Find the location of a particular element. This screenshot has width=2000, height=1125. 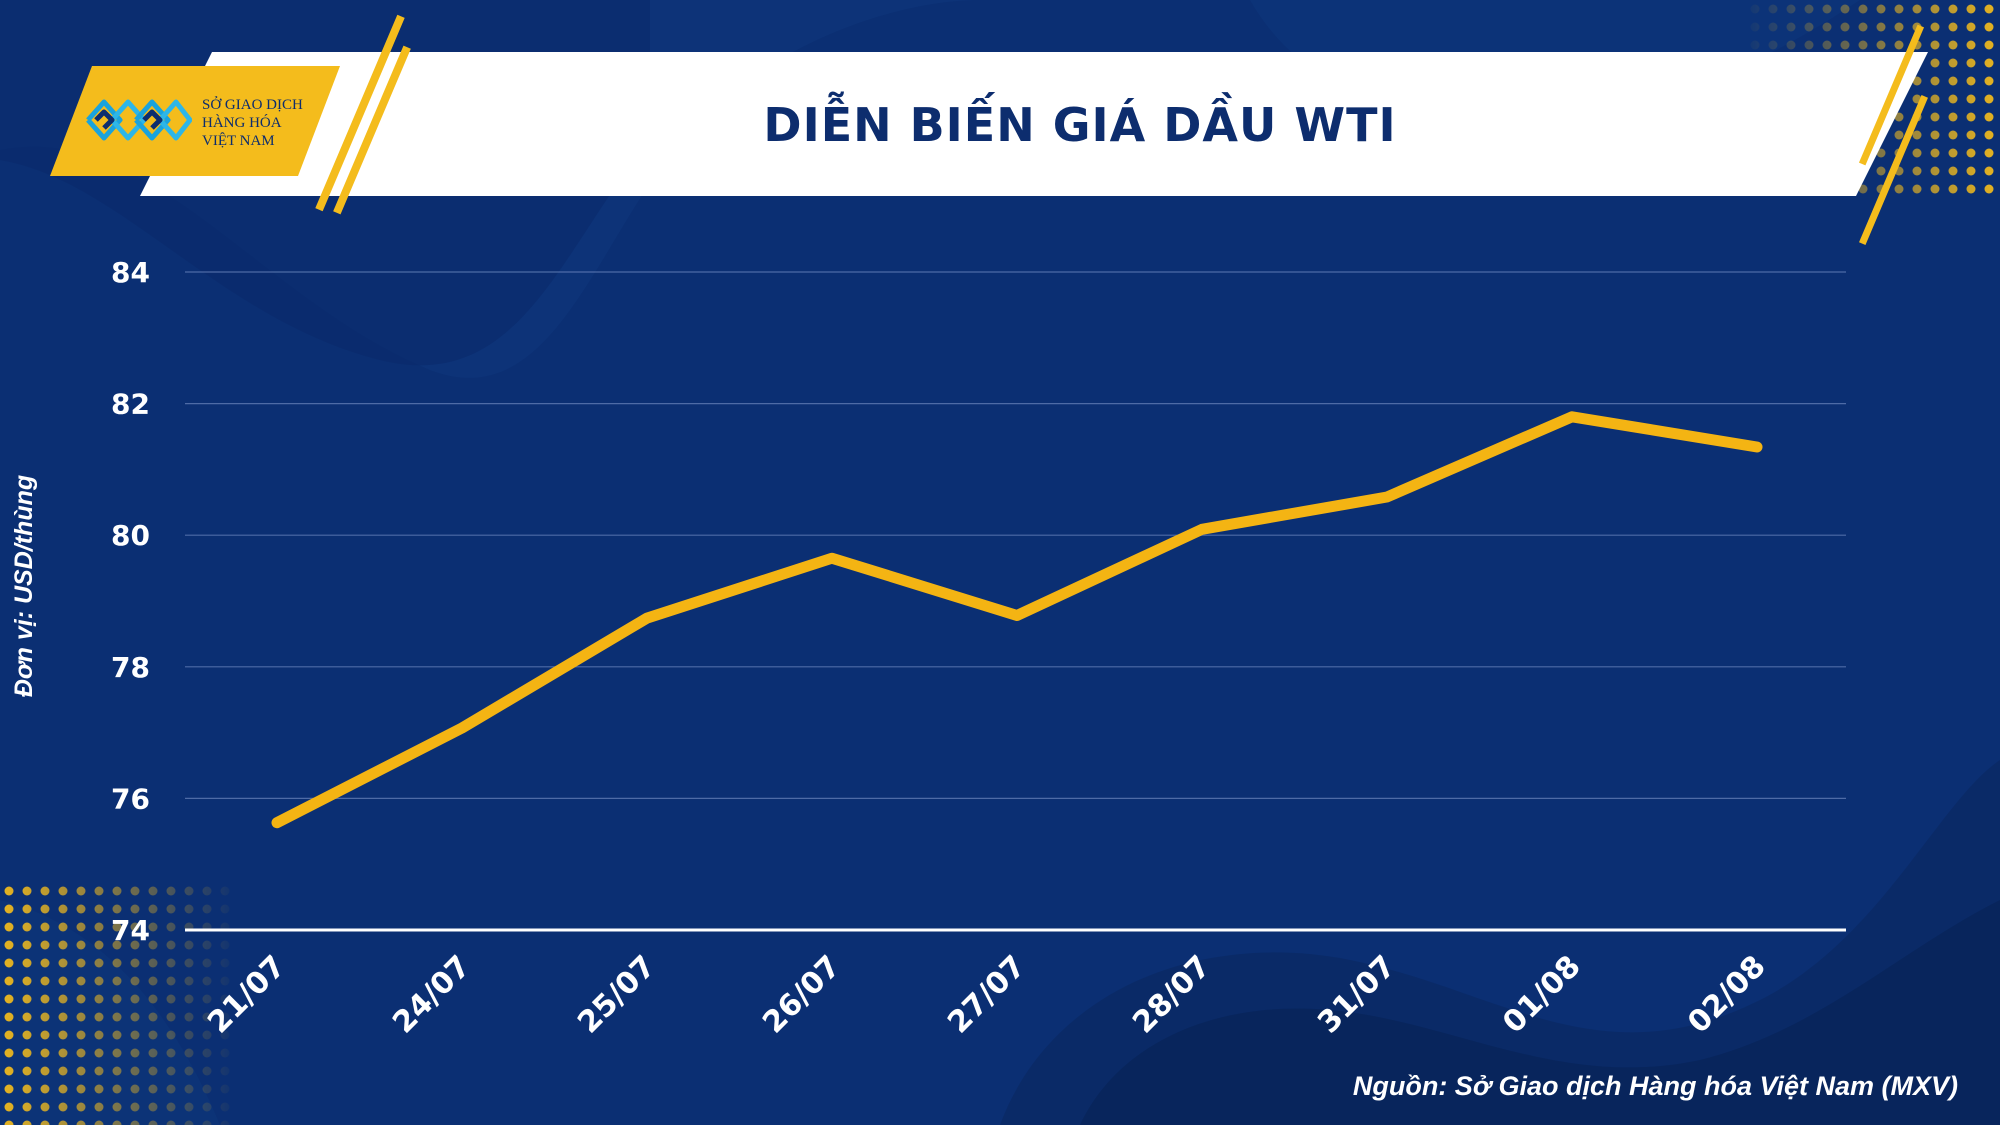

x-tick-label: 24/07 is located at coordinates (432, 995).